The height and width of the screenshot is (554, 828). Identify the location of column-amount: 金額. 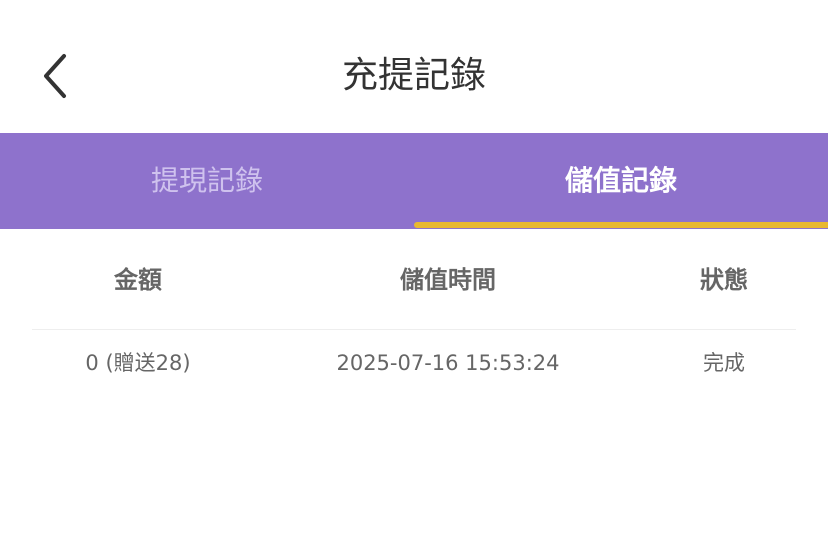
(138, 280).